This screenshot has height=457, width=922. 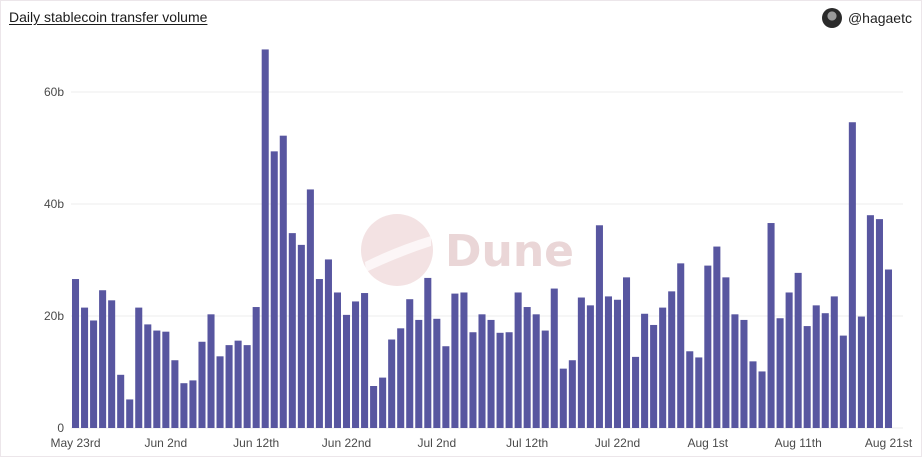 I want to click on author-name: @hagaetc, so click(x=879, y=18).